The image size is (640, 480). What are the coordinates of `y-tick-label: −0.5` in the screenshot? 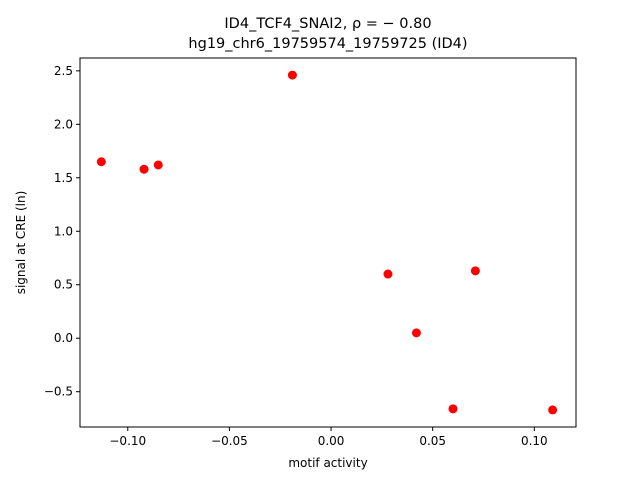 It's located at (58, 392).